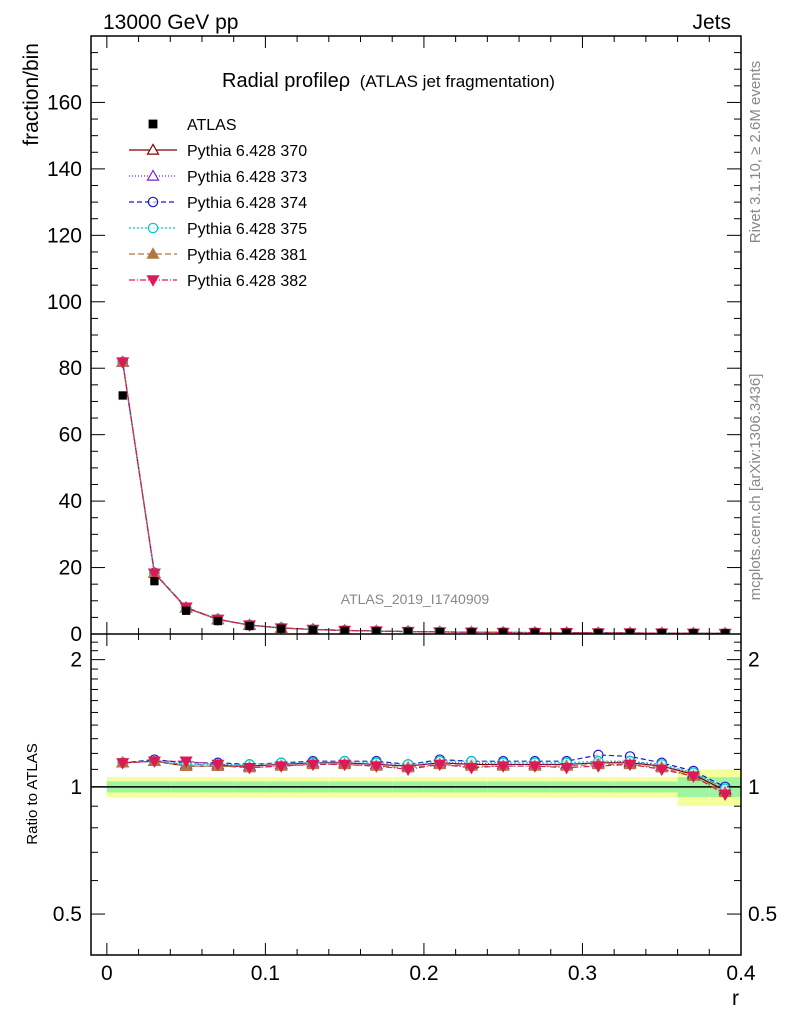  I want to click on y-tick-label-5: 100, so click(64, 302).